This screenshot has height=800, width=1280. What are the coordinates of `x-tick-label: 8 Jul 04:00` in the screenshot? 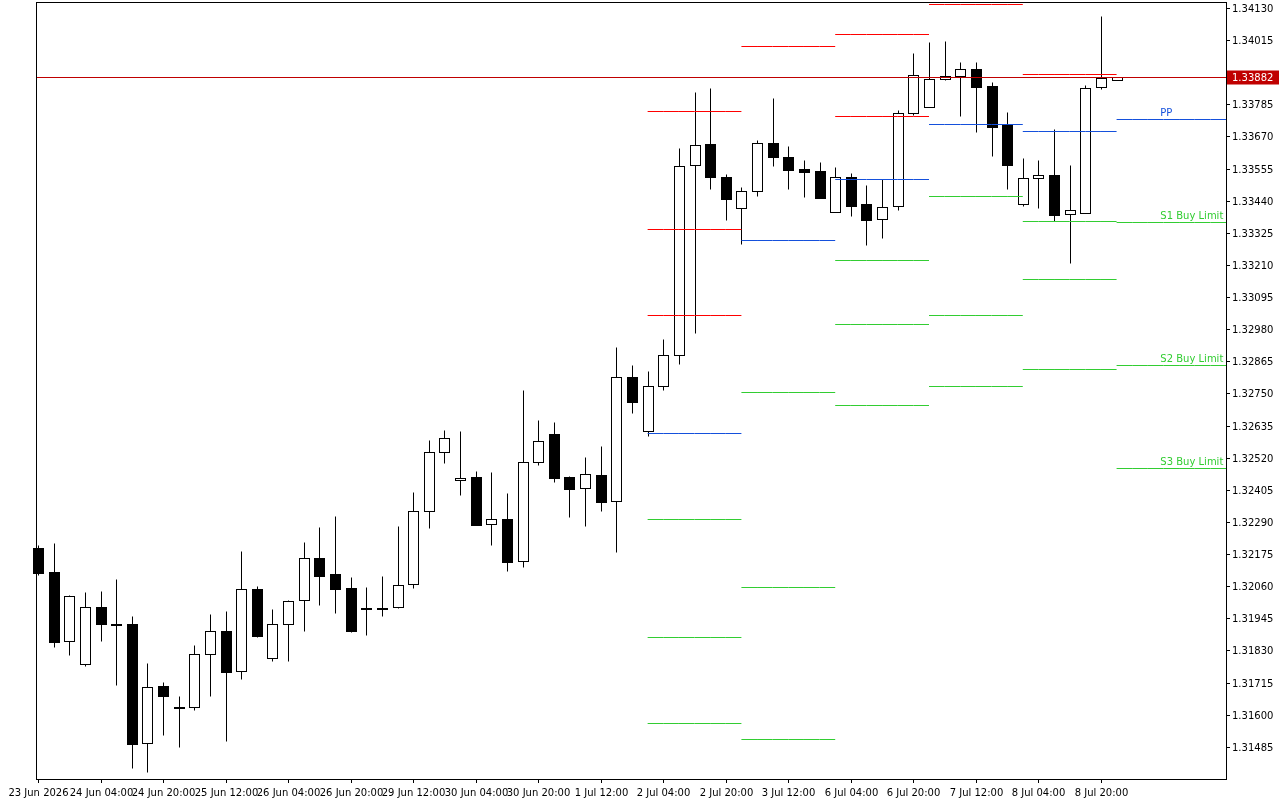 It's located at (1038, 792).